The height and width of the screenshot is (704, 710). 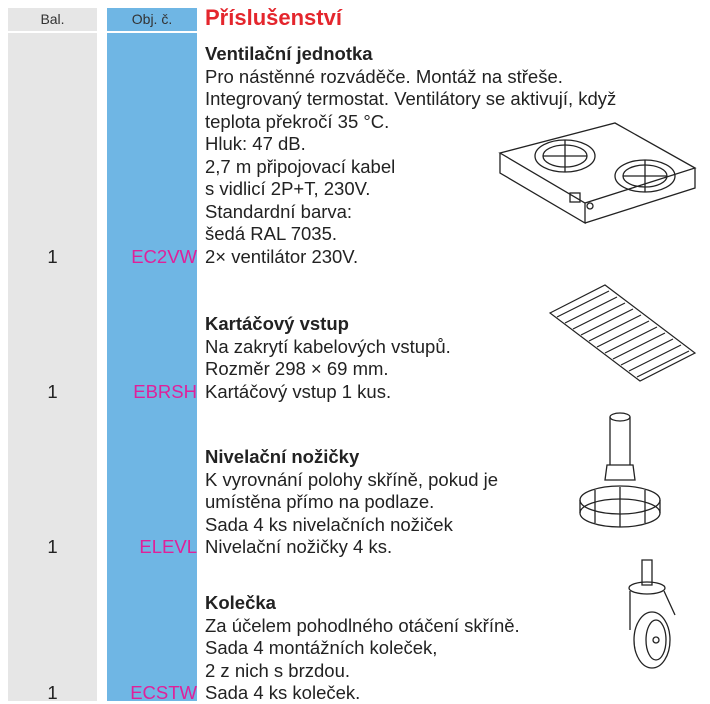 I want to click on description-line: Rozměr 298 × 69 mm., so click(x=297, y=368).